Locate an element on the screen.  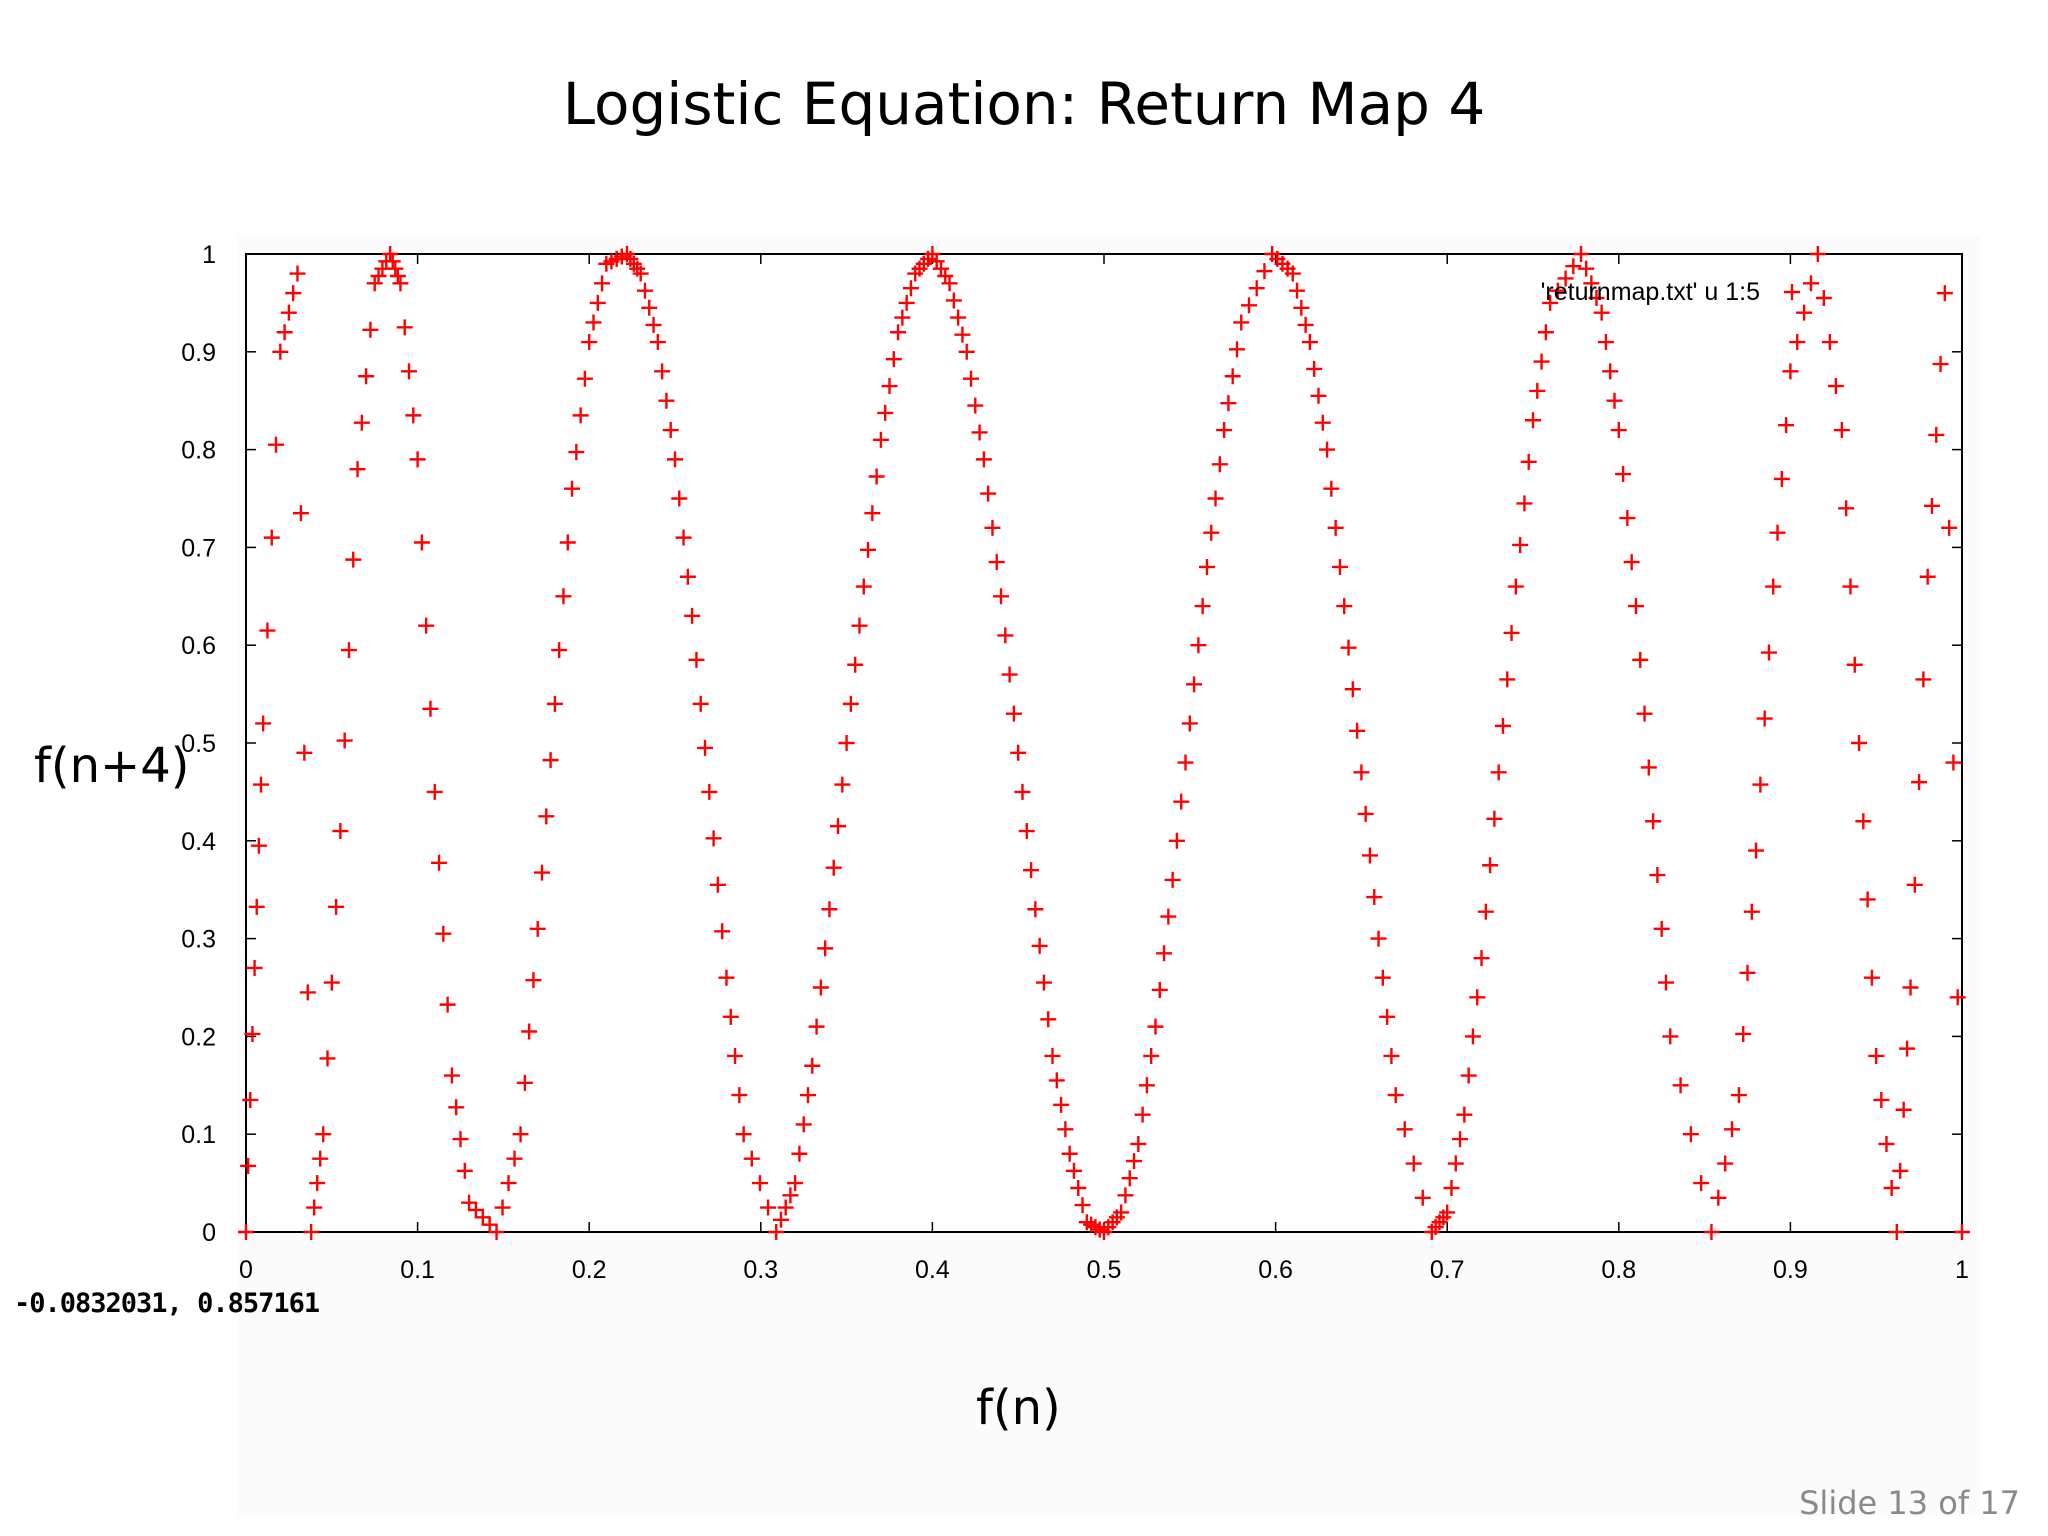
y-tick-label: 0.9 is located at coordinates (198, 353).